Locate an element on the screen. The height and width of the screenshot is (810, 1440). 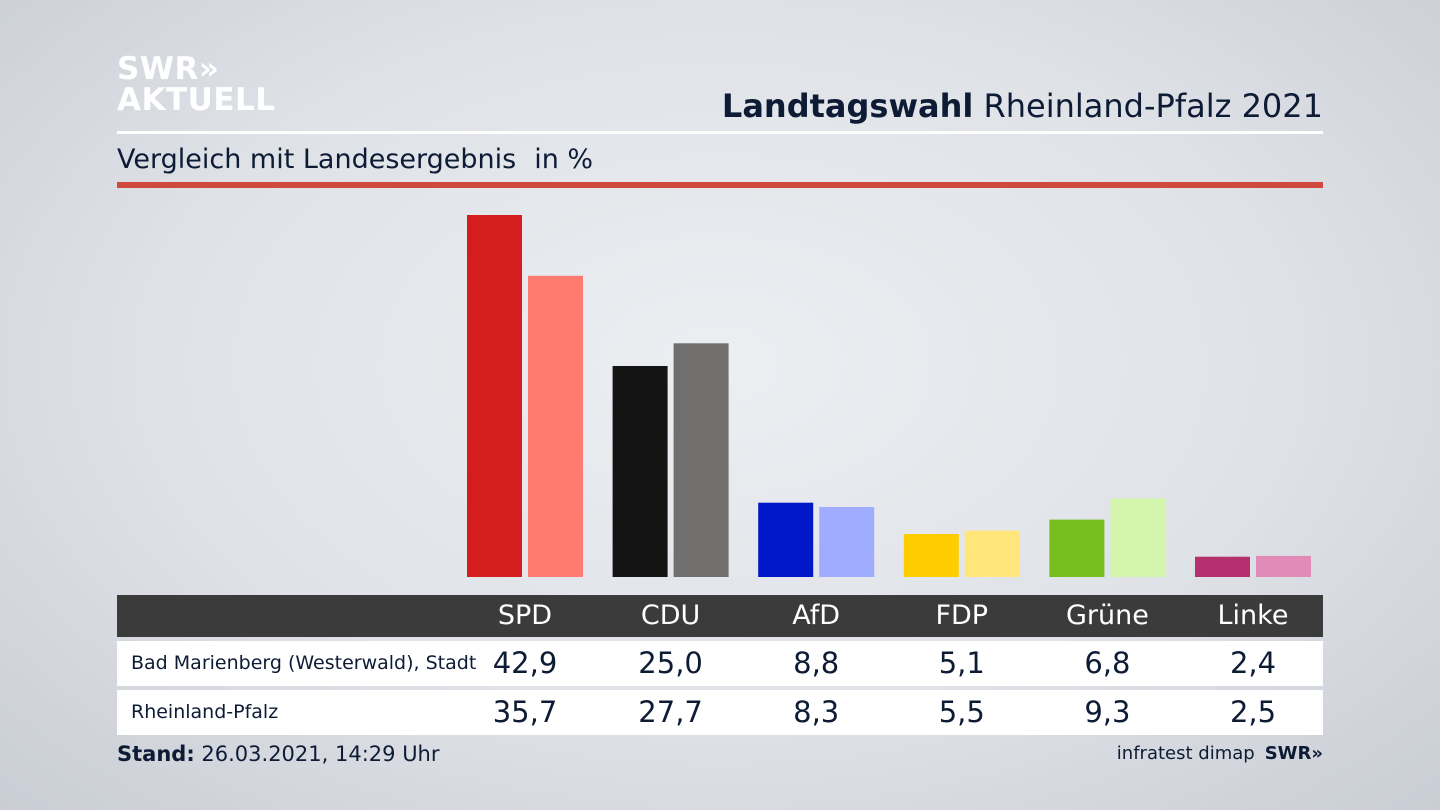
column-header-fdp: FDP is located at coordinates (962, 615).